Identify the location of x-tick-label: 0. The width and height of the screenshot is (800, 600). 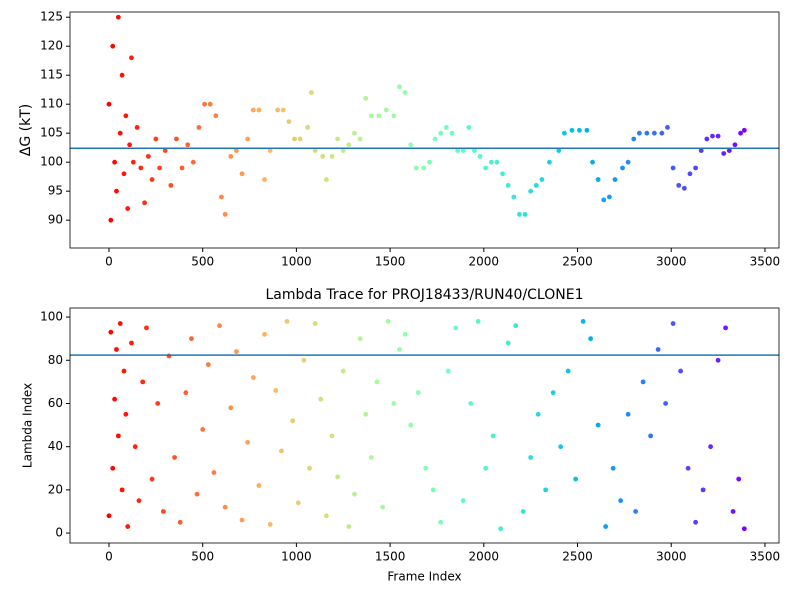
(109, 557).